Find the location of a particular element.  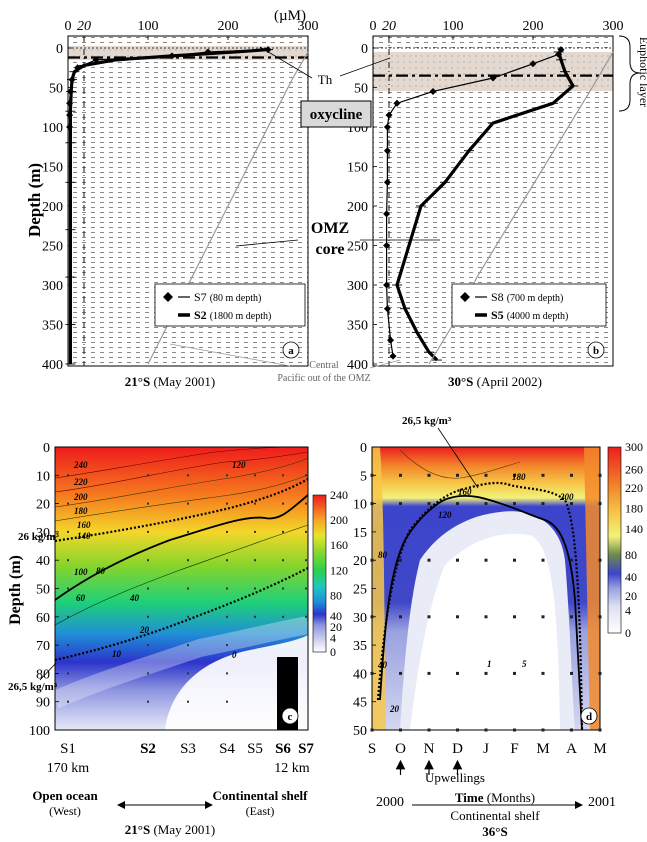

contour-label: 40 is located at coordinates (382, 665).